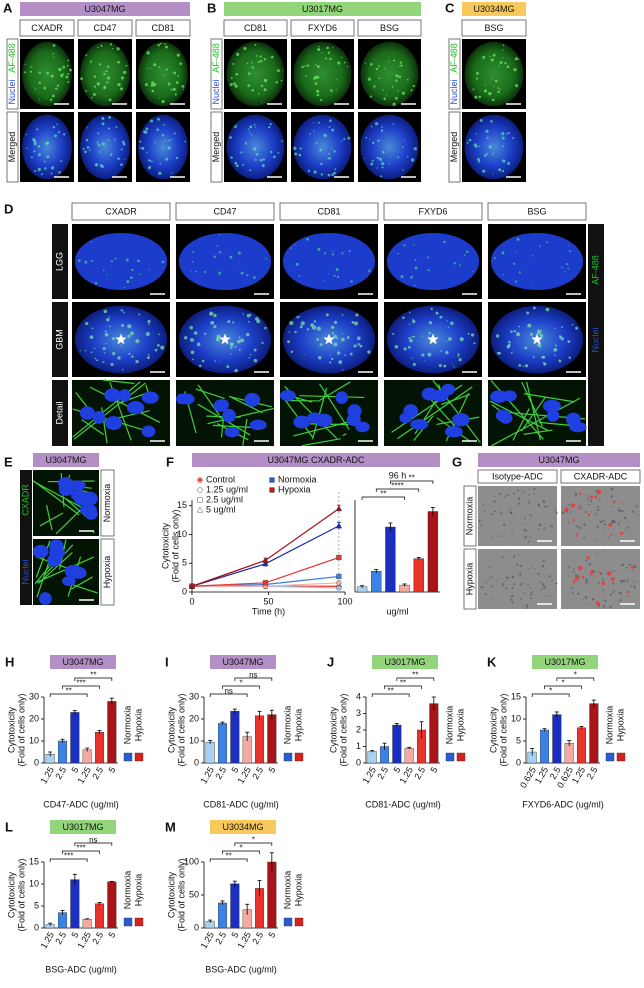  What do you see at coordinates (227, 489) in the screenshot?
I see `legend-label: 1.25 ug/ml` at bounding box center [227, 489].